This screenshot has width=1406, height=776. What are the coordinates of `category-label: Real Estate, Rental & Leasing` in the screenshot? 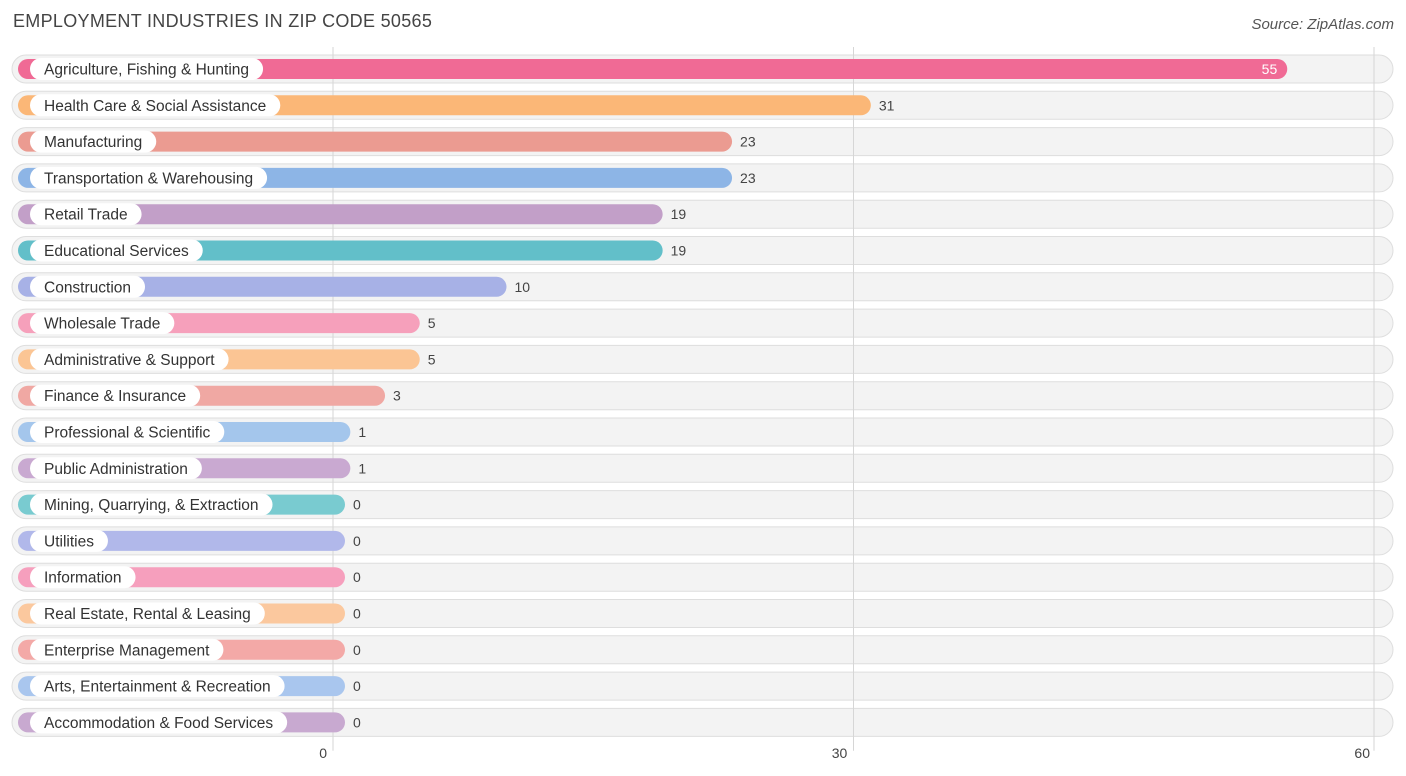 It's located at (147, 614).